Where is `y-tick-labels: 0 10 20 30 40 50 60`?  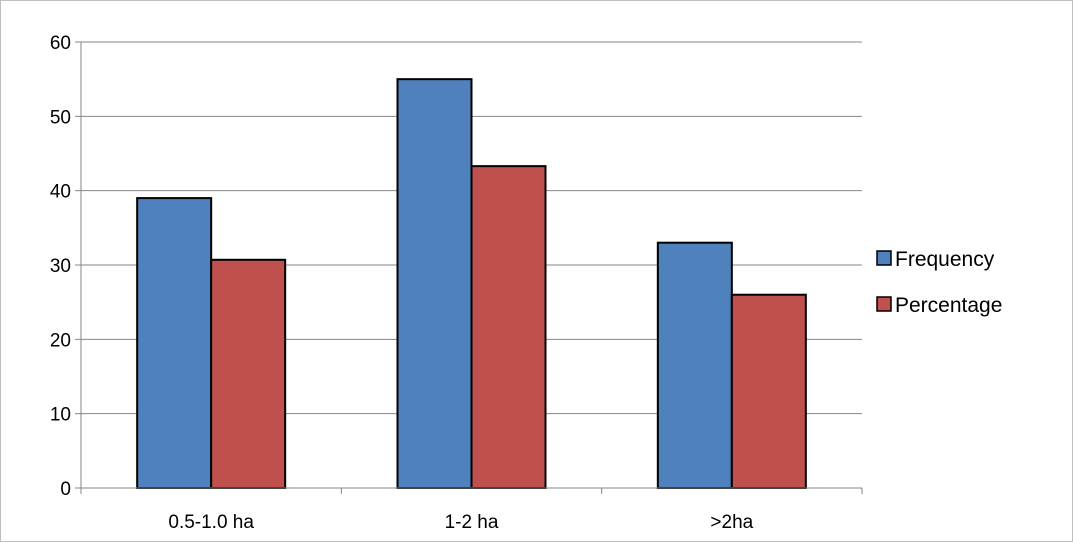 y-tick-labels: 0 10 20 30 40 50 60 is located at coordinates (60, 266).